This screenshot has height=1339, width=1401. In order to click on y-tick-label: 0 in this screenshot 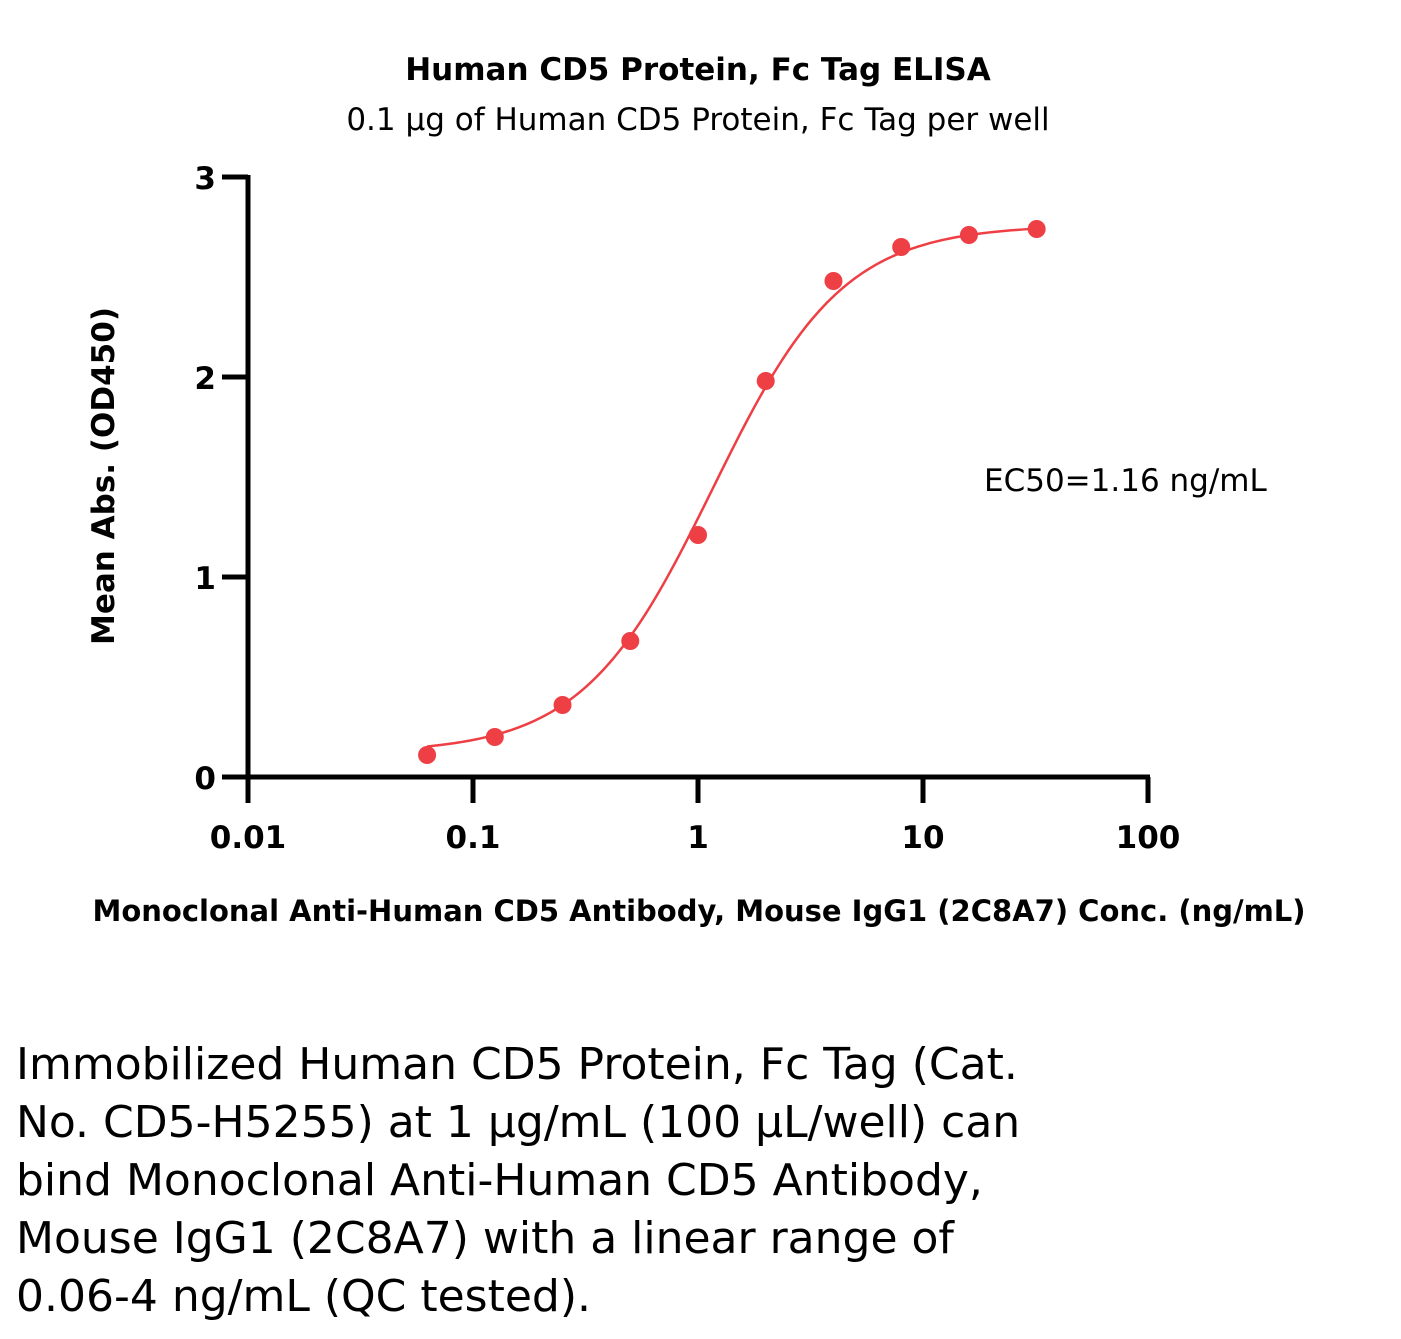, I will do `click(205, 779)`.